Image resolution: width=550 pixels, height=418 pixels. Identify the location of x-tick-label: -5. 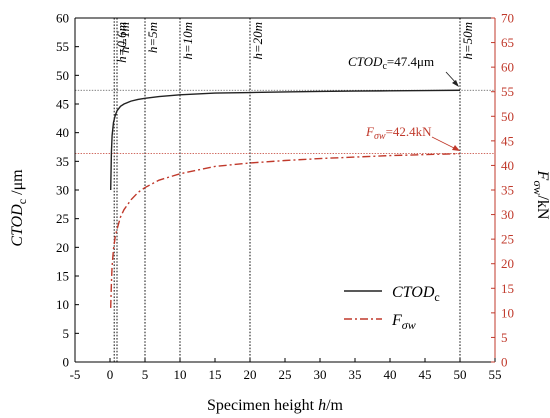
(75, 374).